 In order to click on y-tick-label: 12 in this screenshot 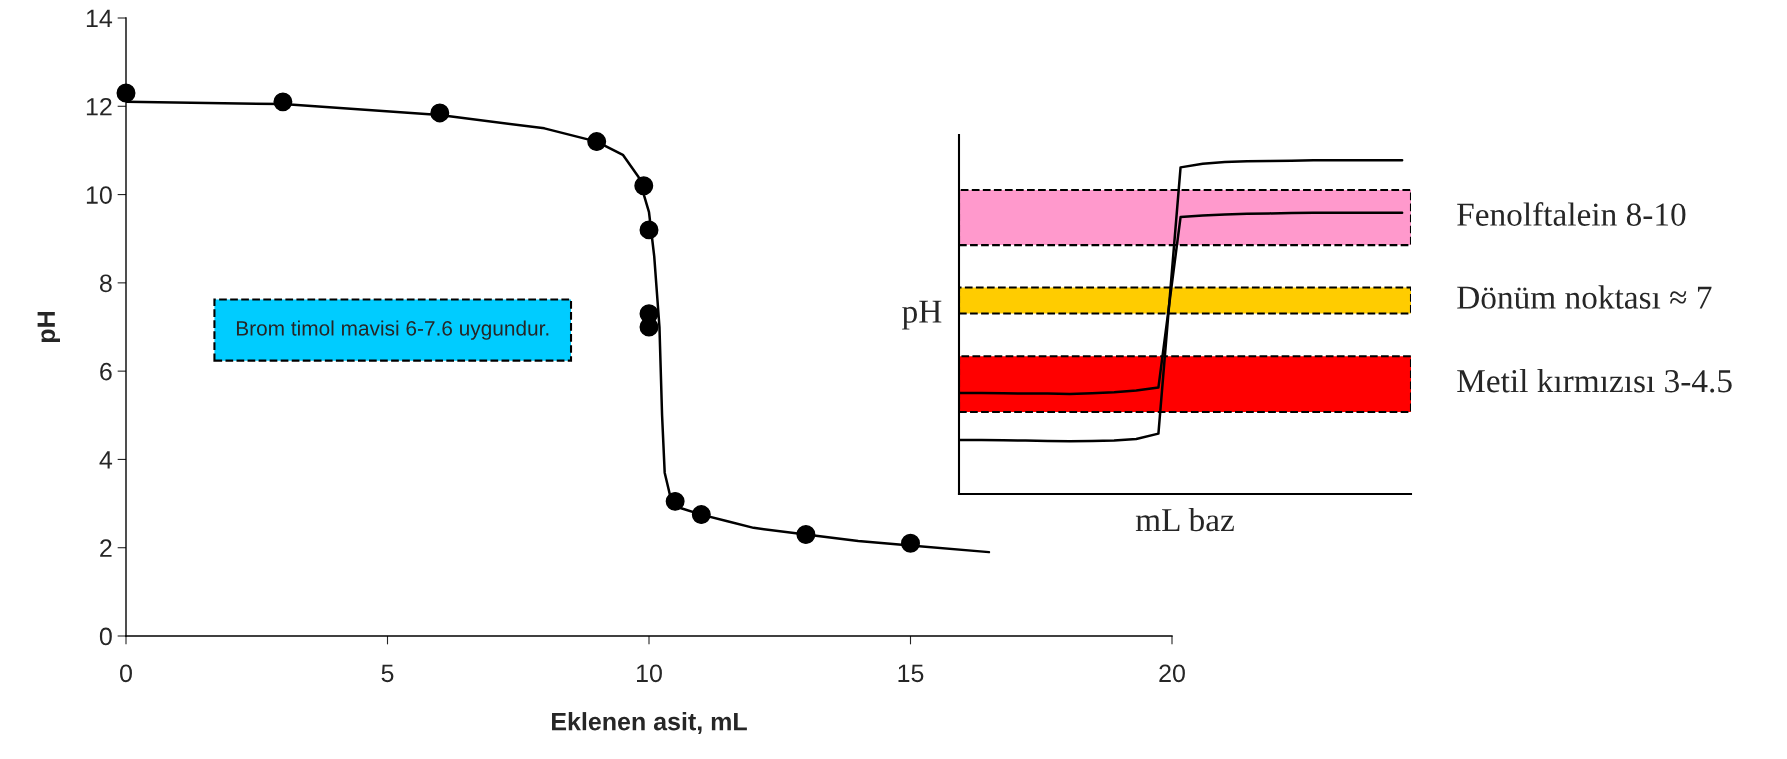, I will do `click(99, 106)`.